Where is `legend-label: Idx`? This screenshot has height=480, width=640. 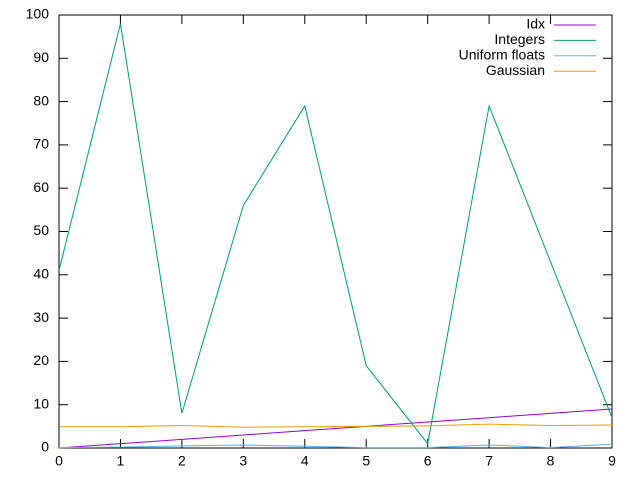
legend-label: Idx is located at coordinates (535, 24).